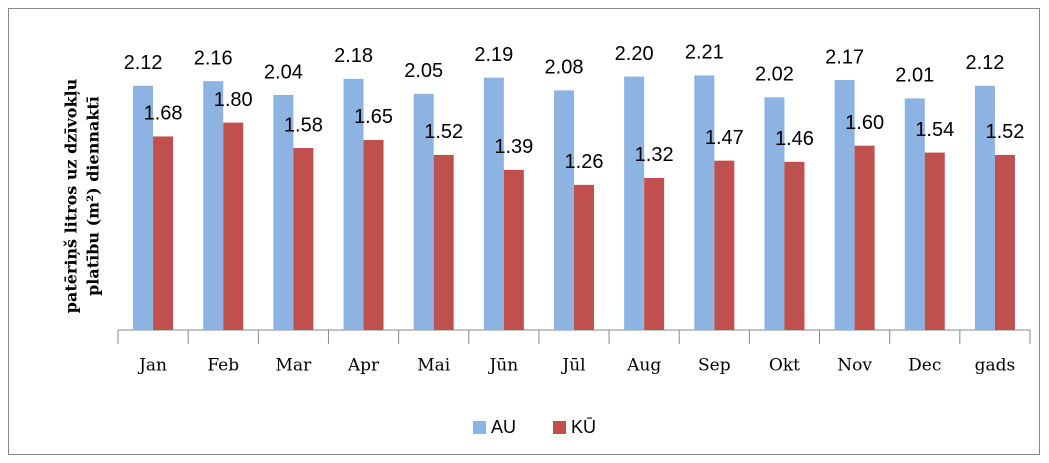  I want to click on value-label: 1.60, so click(864, 123).